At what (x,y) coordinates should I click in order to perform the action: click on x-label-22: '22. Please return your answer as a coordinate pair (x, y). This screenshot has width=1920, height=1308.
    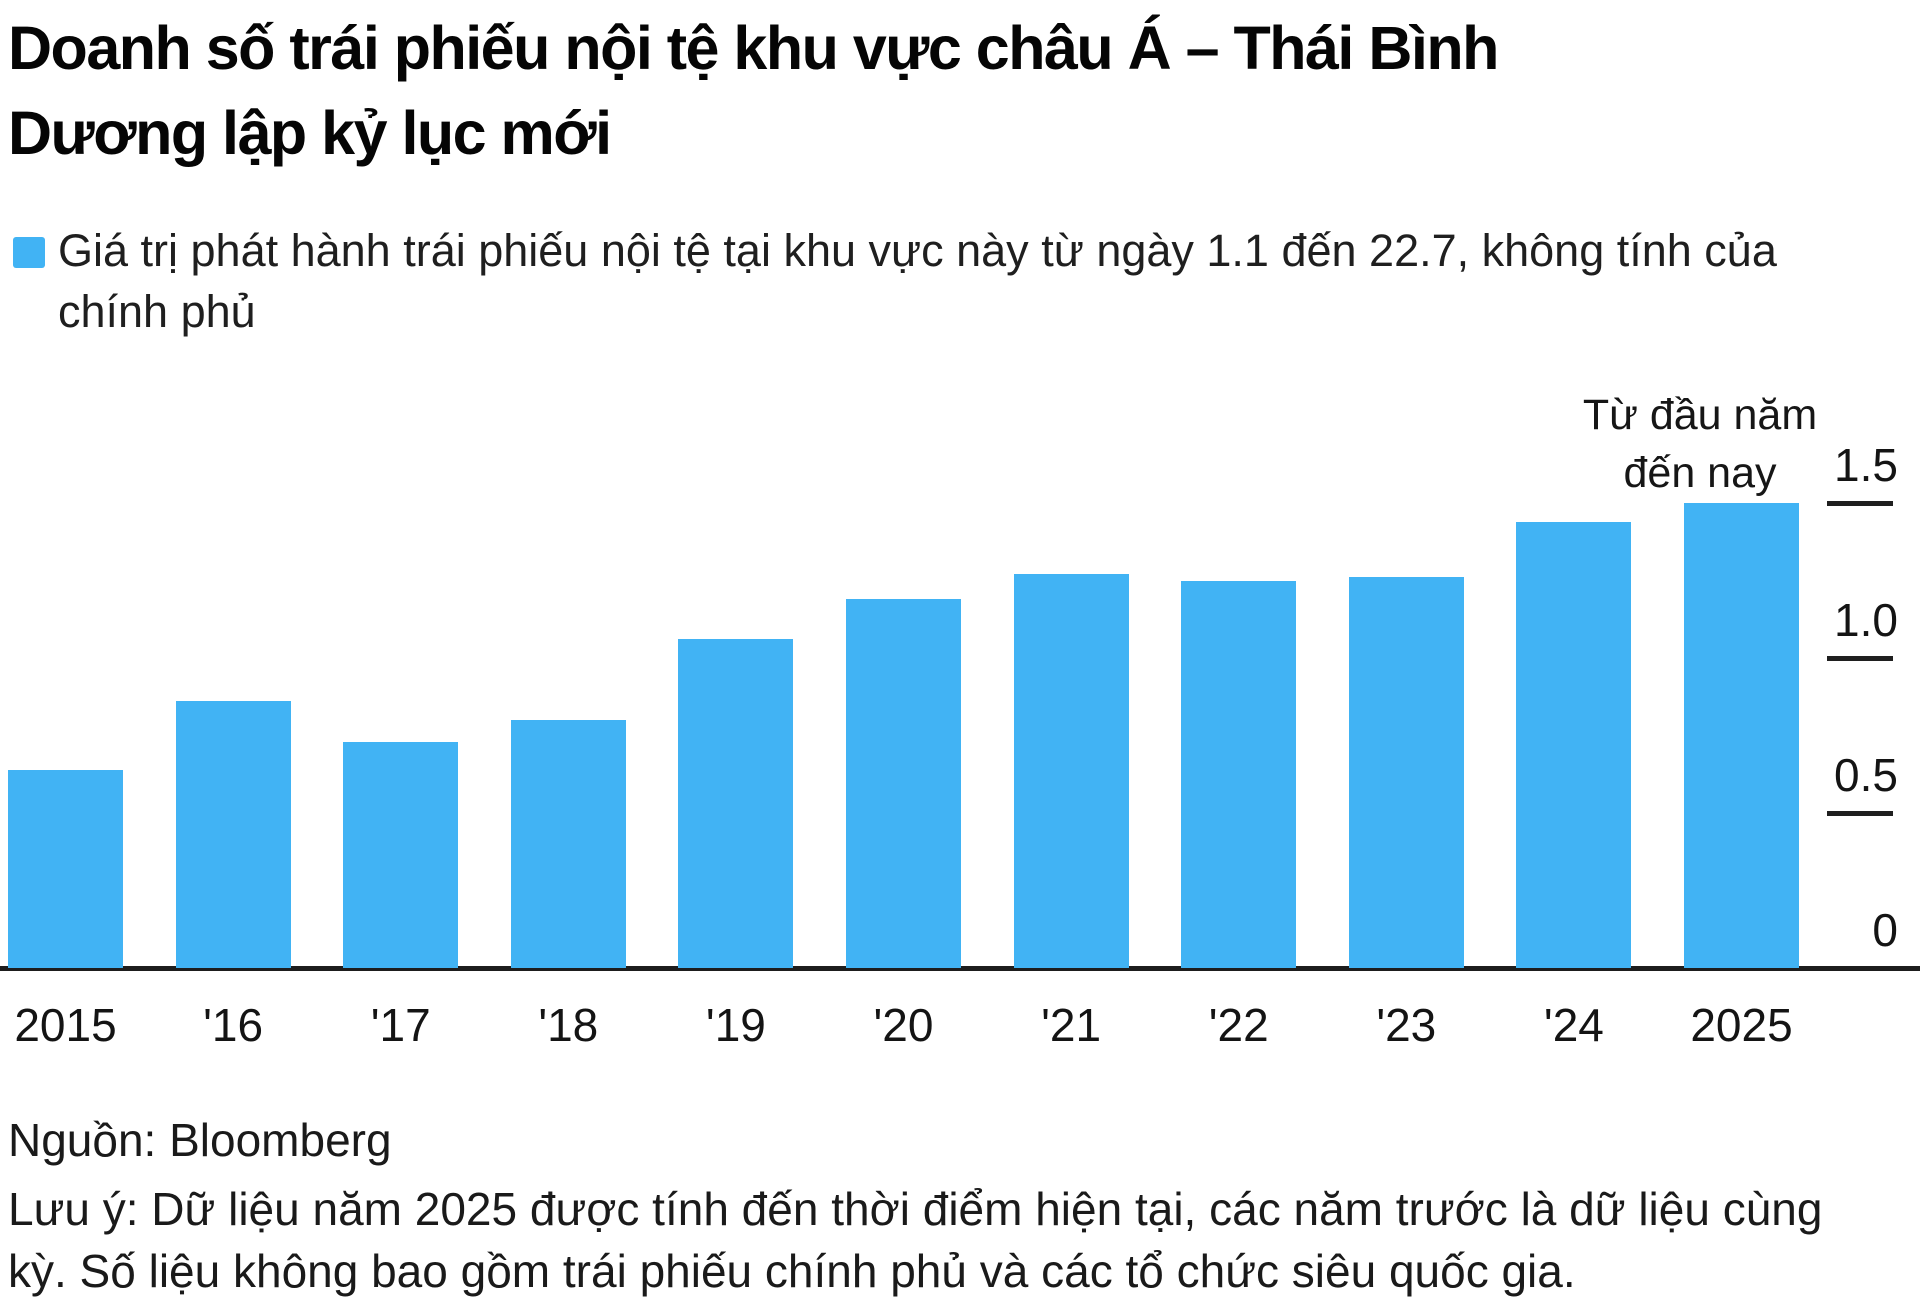
    Looking at the image, I should click on (1238, 1025).